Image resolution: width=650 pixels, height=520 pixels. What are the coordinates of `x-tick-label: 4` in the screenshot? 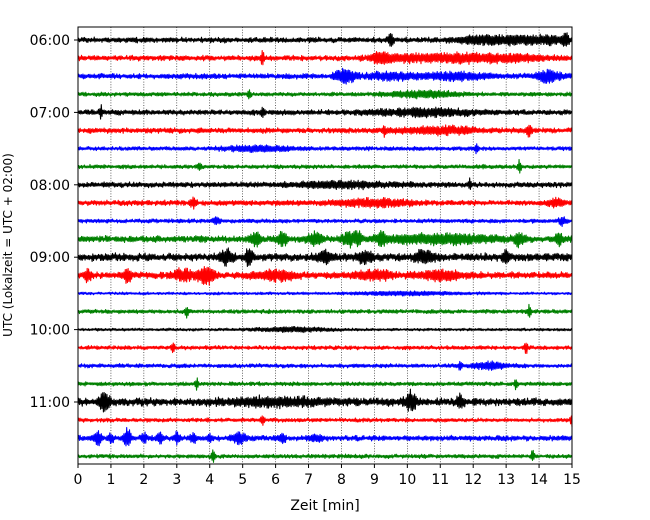 It's located at (209, 480).